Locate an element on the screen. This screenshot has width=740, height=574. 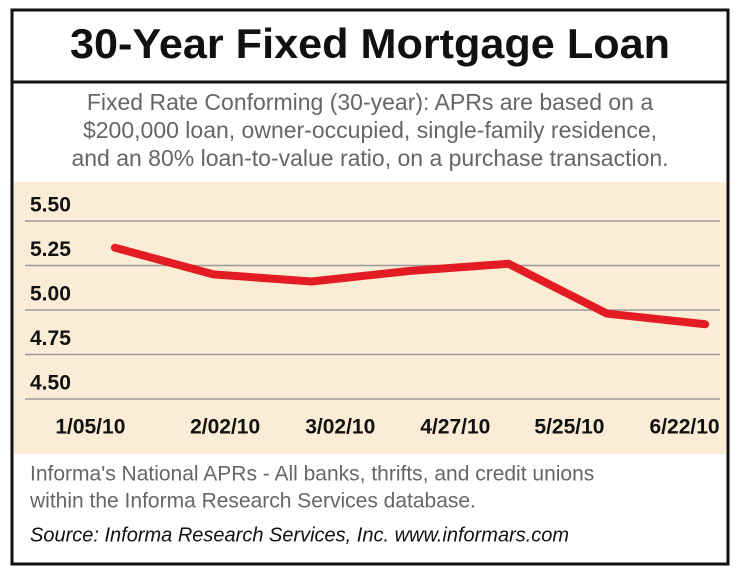
y-tick-label: 4.75 is located at coordinates (50, 338).